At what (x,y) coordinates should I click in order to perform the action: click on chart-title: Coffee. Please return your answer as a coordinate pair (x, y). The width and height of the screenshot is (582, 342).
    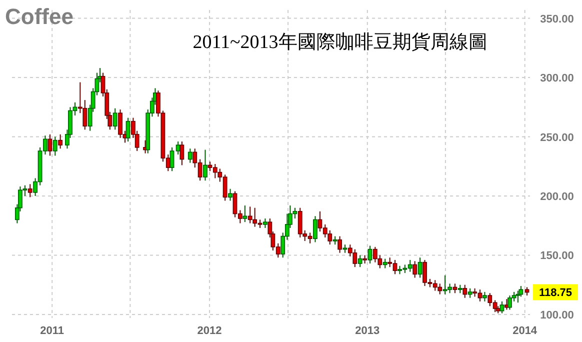
    Looking at the image, I should click on (39, 16).